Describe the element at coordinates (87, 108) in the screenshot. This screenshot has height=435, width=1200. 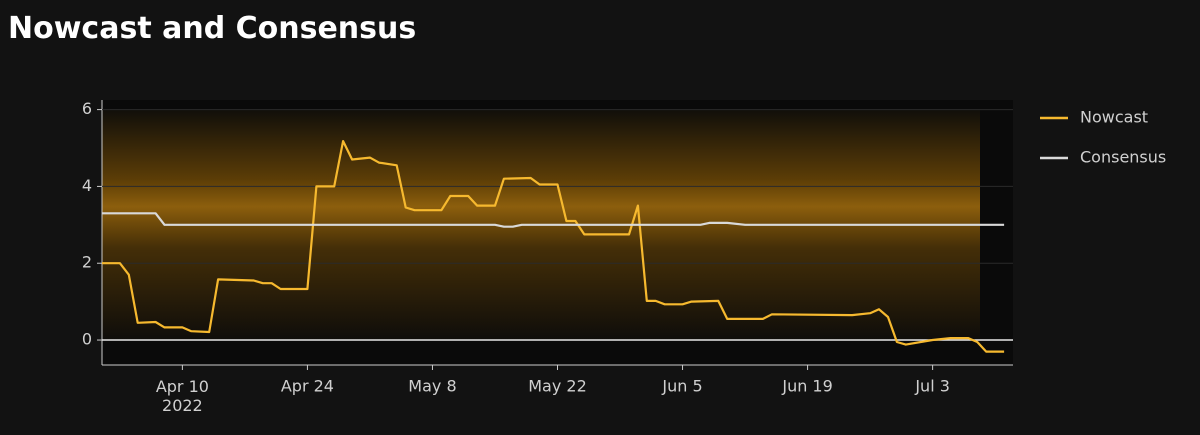
I see `y-tick-label: 6` at that location.